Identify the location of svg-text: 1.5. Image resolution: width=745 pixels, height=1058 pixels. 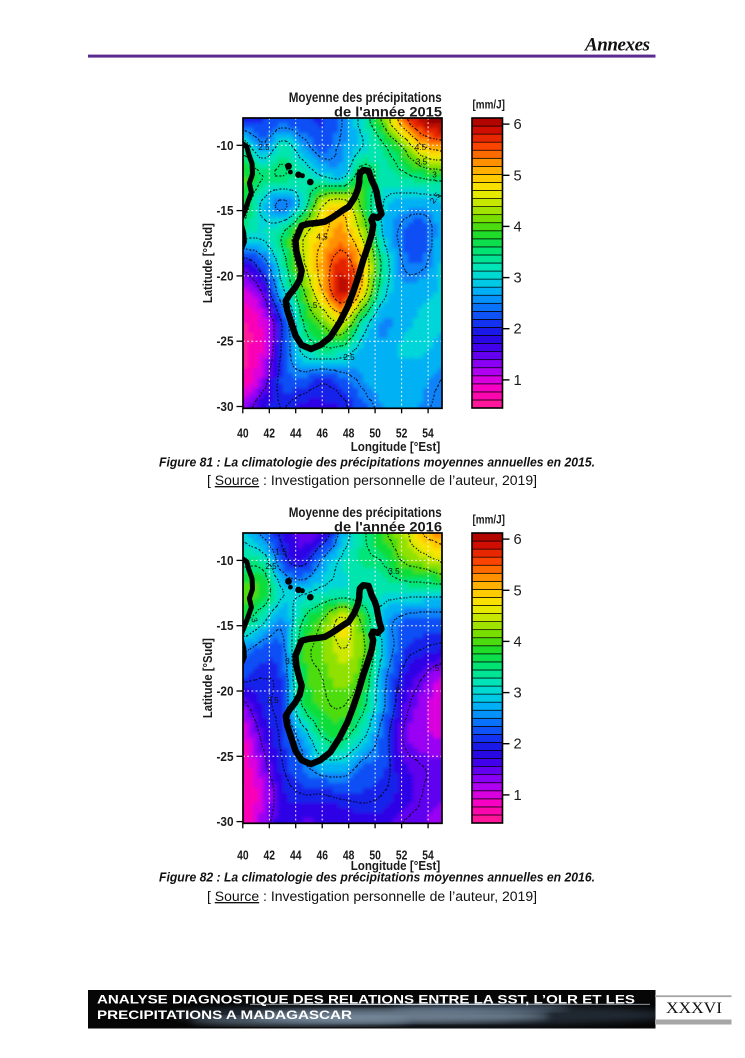
(281, 551).